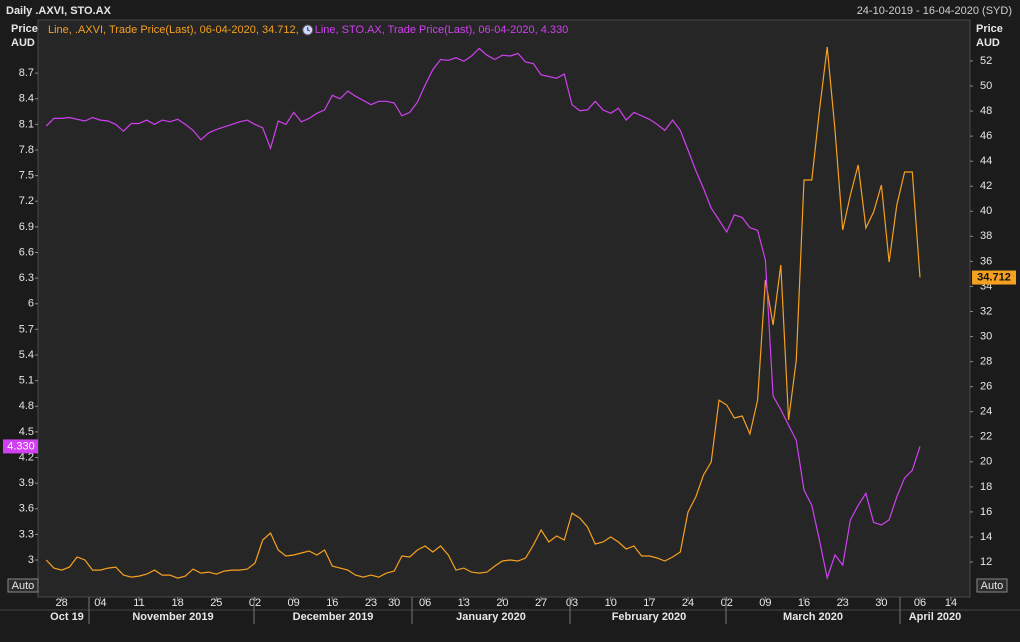 This screenshot has width=1020, height=642. I want to click on y-tick-label: 6.3, so click(26, 278).